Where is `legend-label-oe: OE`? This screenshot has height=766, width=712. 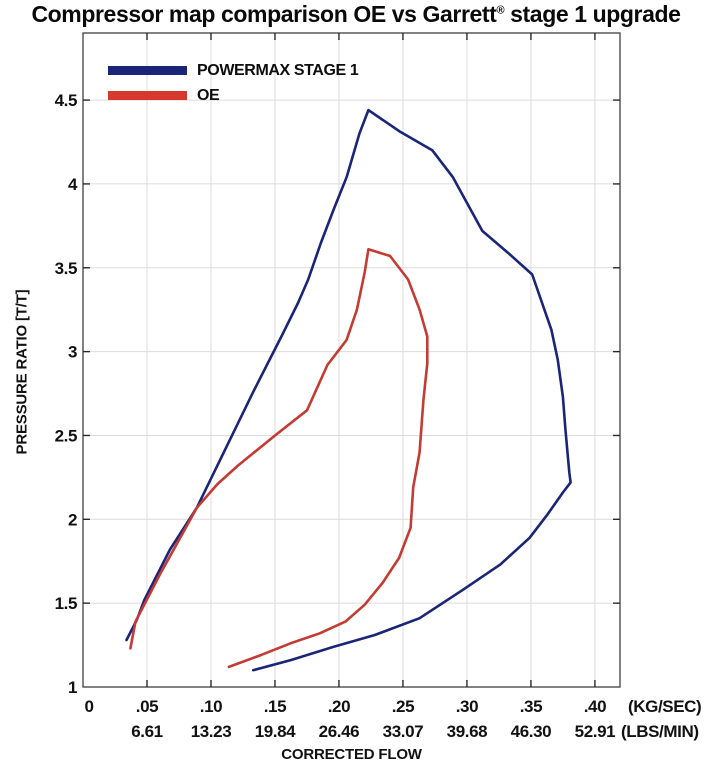
legend-label-oe: OE is located at coordinates (208, 95).